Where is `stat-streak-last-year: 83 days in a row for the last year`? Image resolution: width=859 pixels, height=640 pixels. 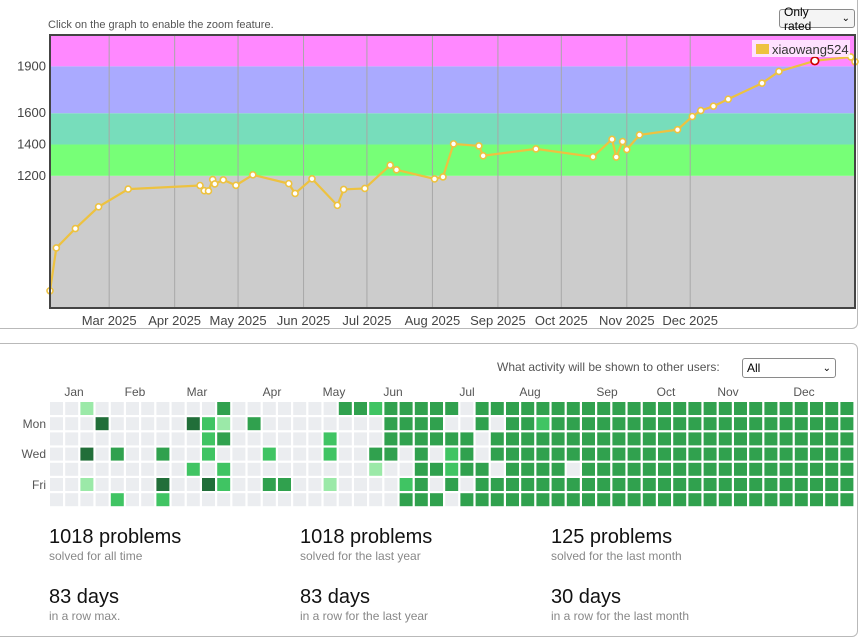
stat-streak-last-year: 83 days in a row for the last year is located at coordinates (364, 604).